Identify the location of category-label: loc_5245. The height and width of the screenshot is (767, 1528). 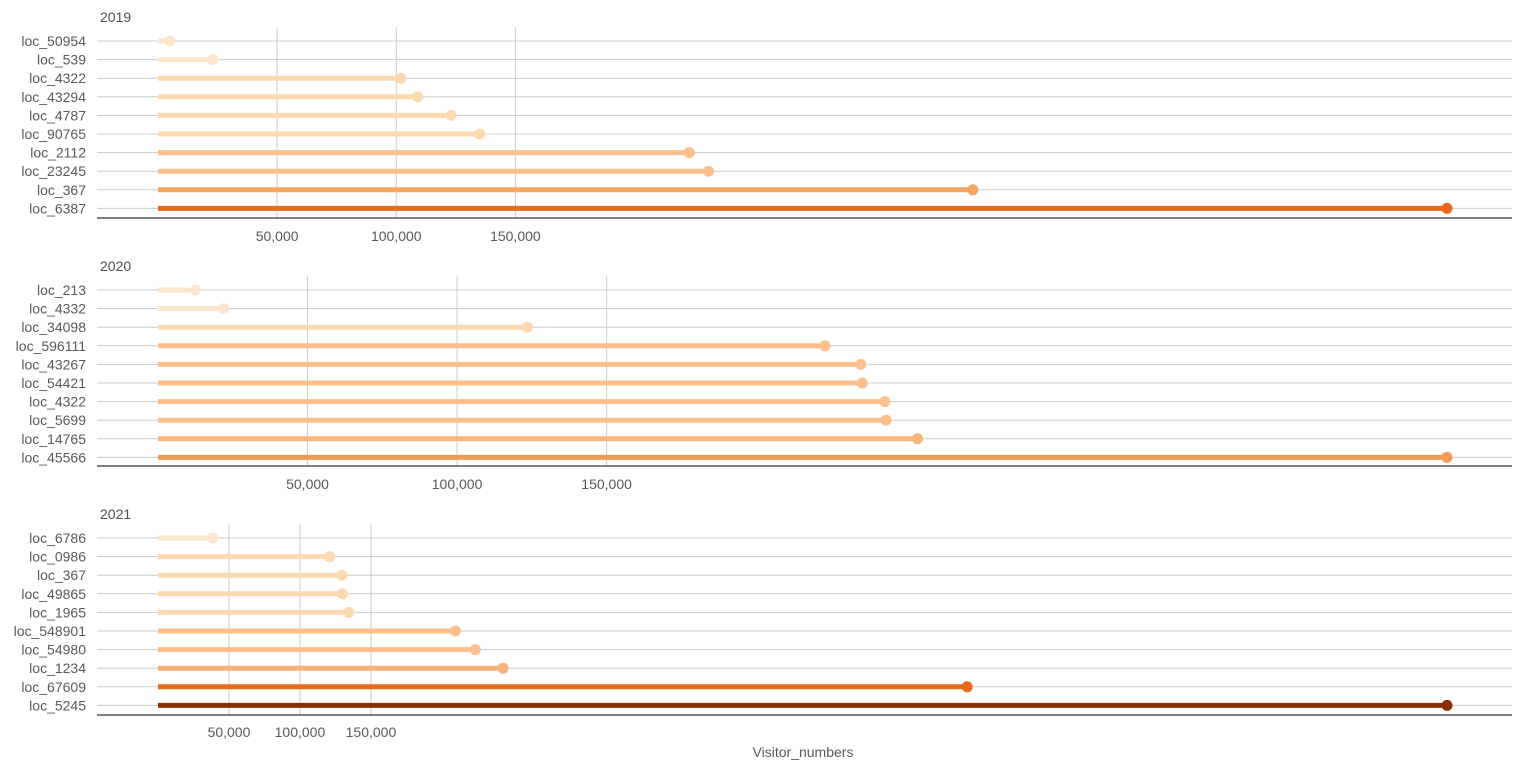
(57, 705).